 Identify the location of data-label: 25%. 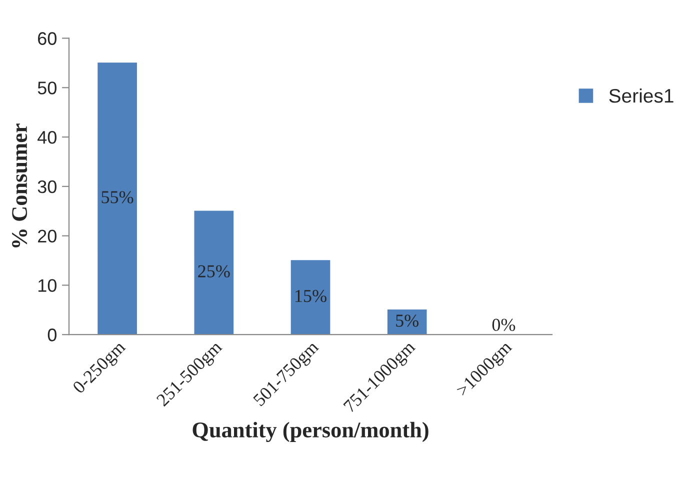
(214, 271).